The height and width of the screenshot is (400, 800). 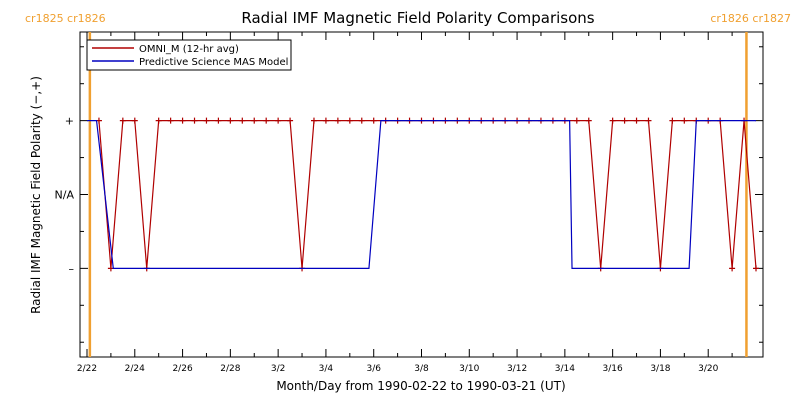 I want to click on x-tick-label: 3/4, so click(x=326, y=369).